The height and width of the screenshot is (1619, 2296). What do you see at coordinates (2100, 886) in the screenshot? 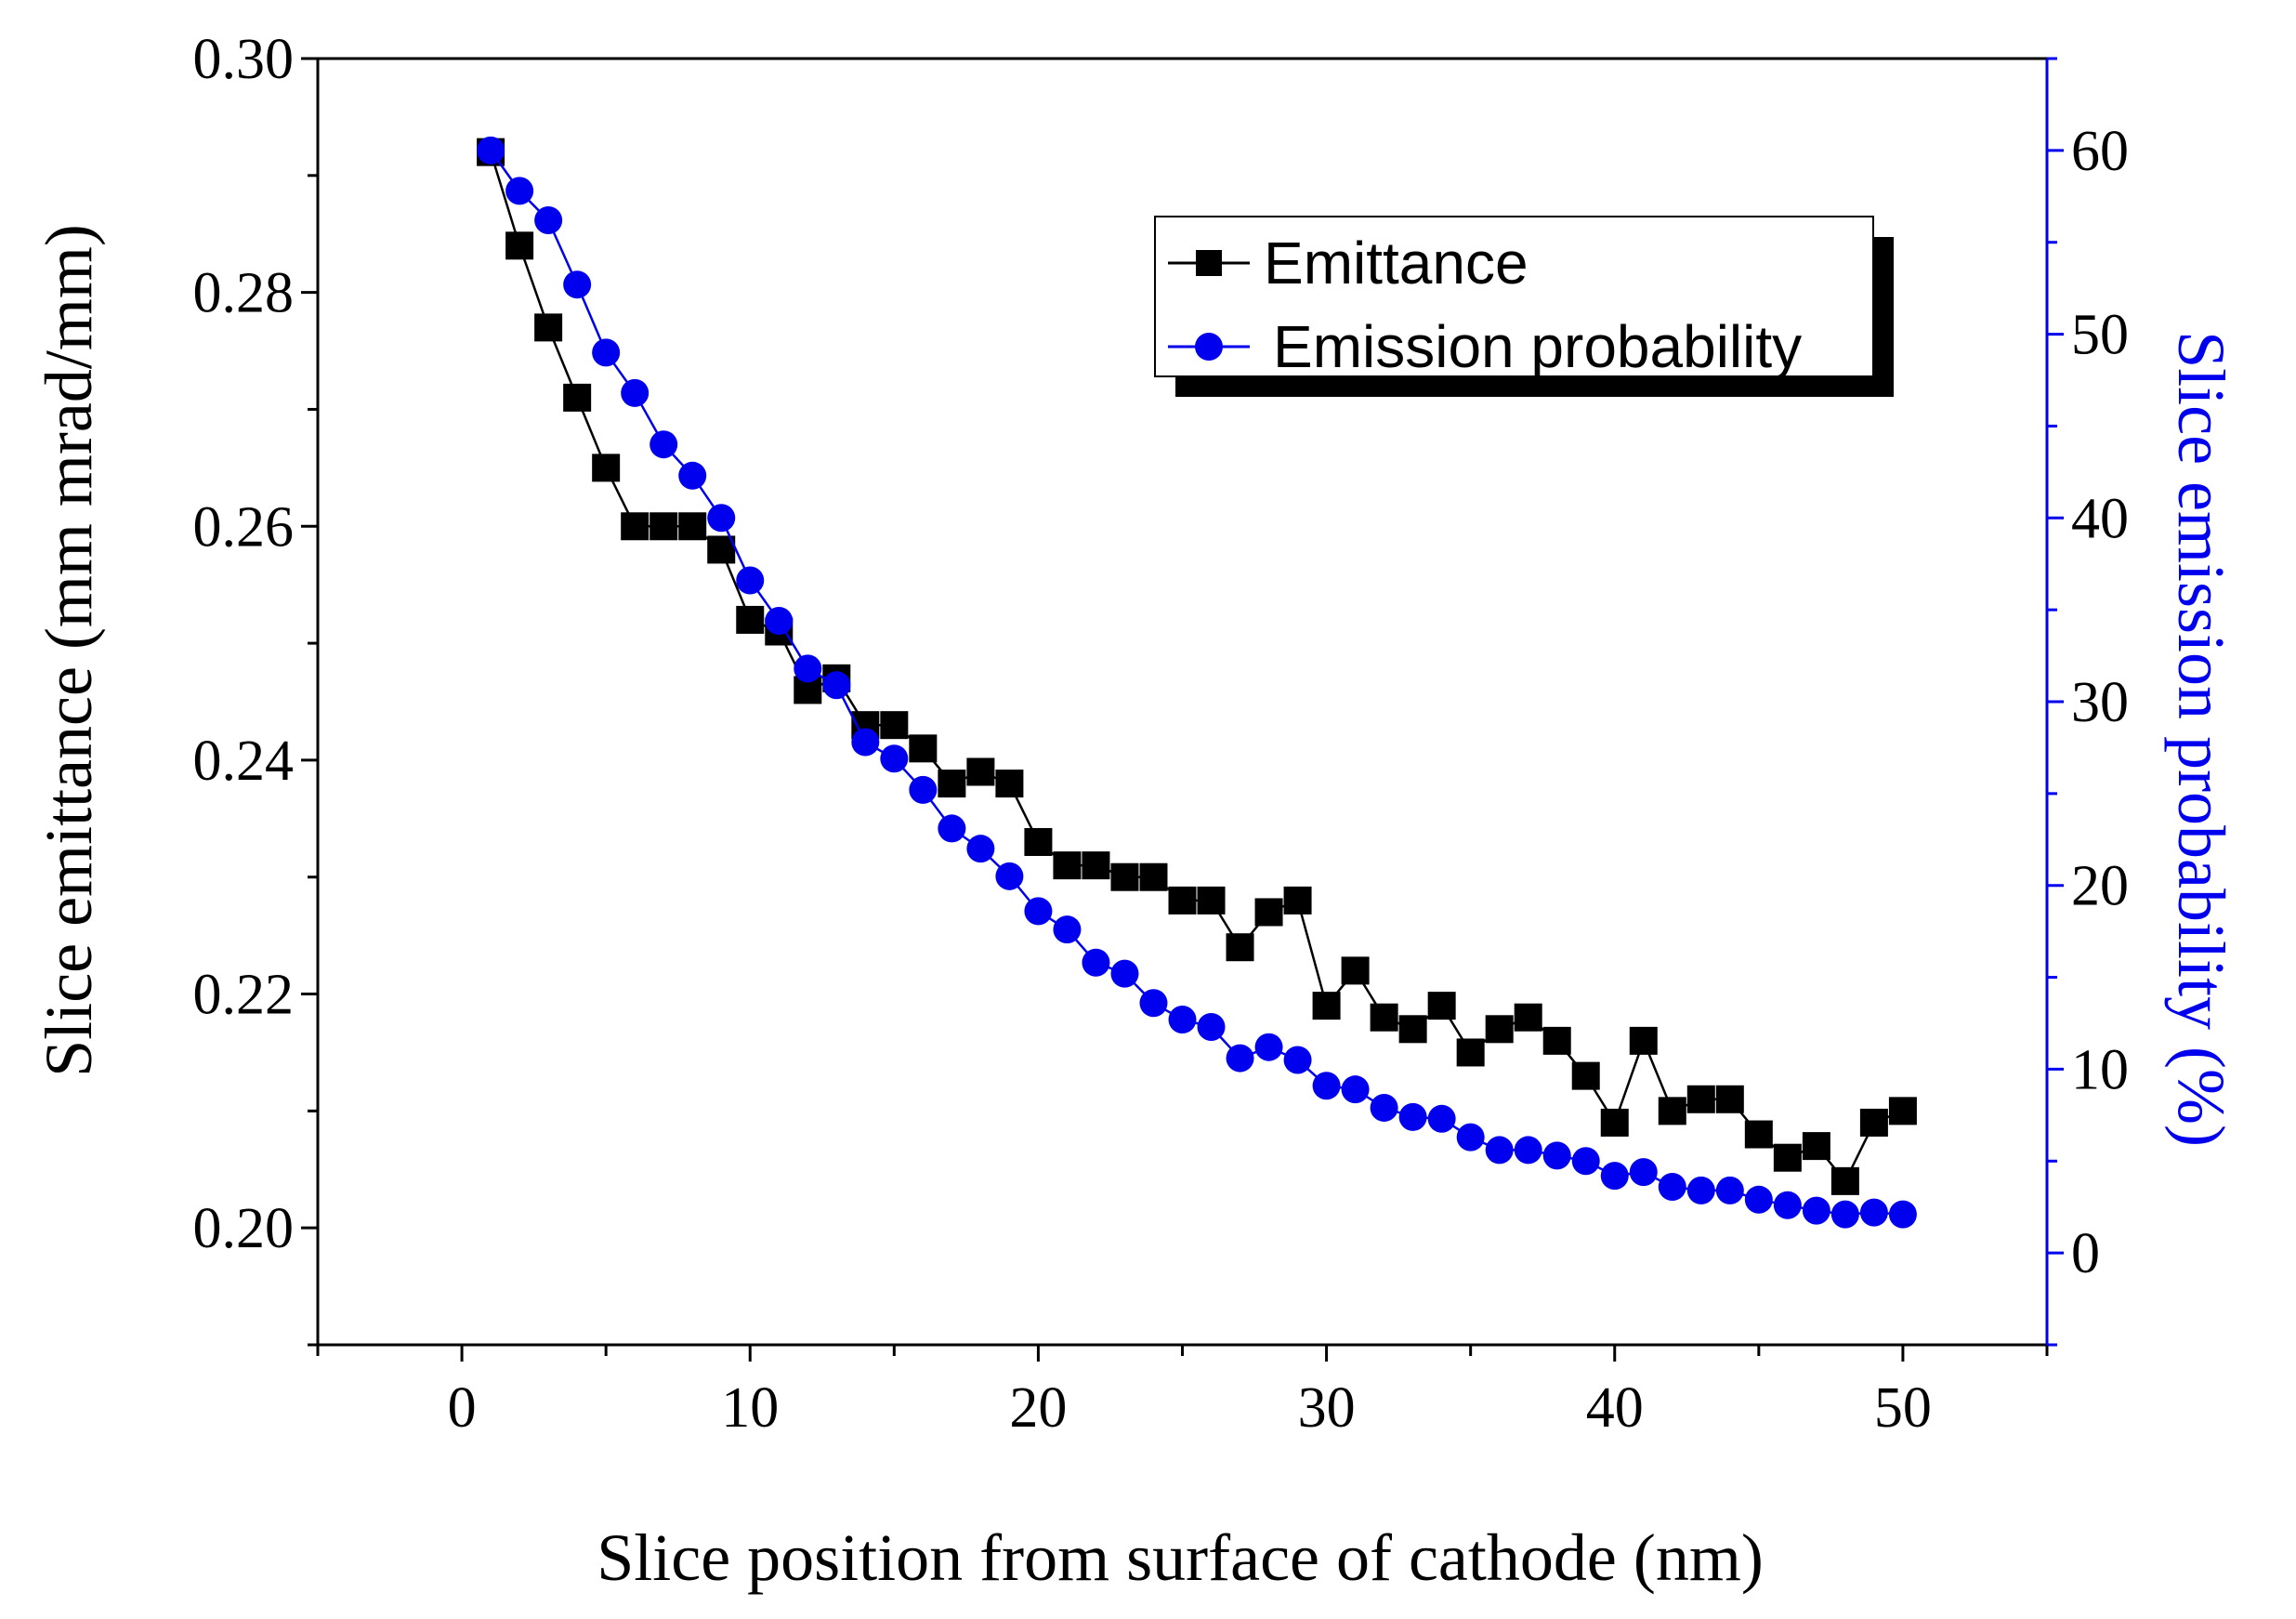
I see `y-right-tick-label: 20` at bounding box center [2100, 886].